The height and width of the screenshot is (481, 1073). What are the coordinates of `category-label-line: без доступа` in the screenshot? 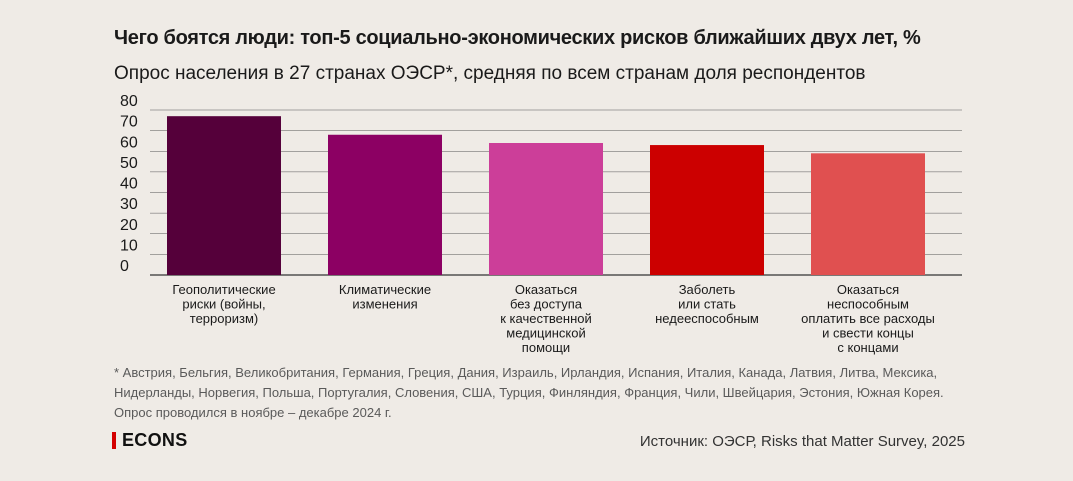 It's located at (546, 304).